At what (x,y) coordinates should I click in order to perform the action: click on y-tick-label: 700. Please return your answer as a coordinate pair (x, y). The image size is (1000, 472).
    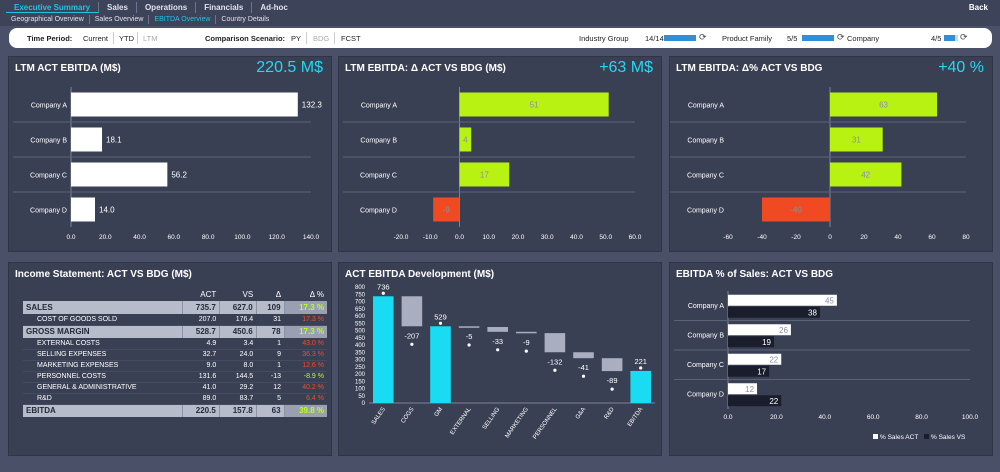
    Looking at the image, I should click on (360, 303).